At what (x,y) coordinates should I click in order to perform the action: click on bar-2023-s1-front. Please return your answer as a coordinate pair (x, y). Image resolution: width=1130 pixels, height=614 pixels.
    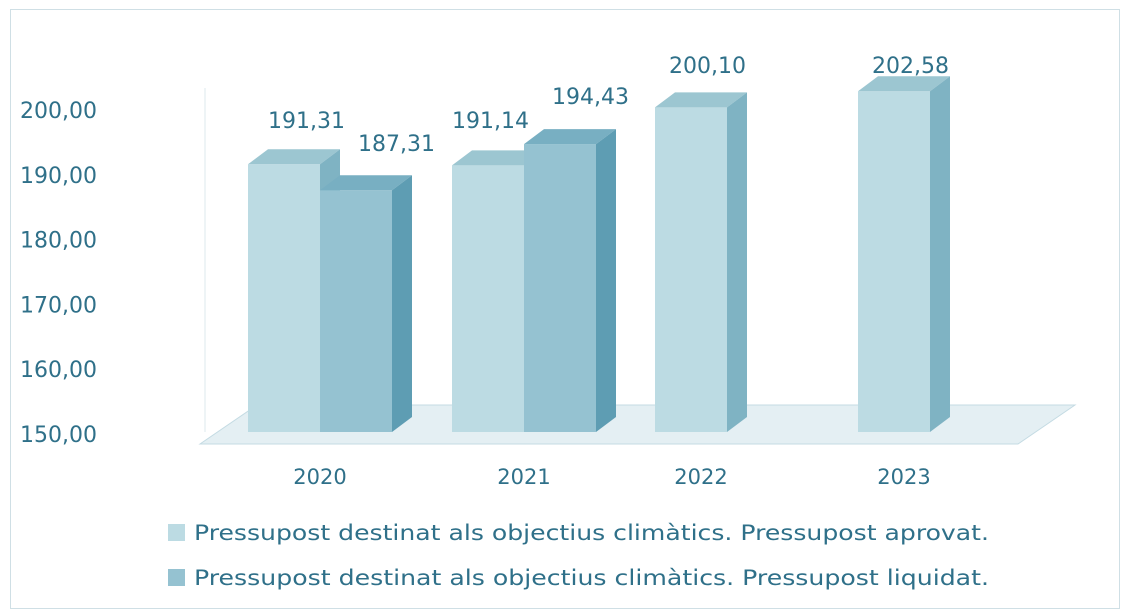
    Looking at the image, I should click on (894, 261).